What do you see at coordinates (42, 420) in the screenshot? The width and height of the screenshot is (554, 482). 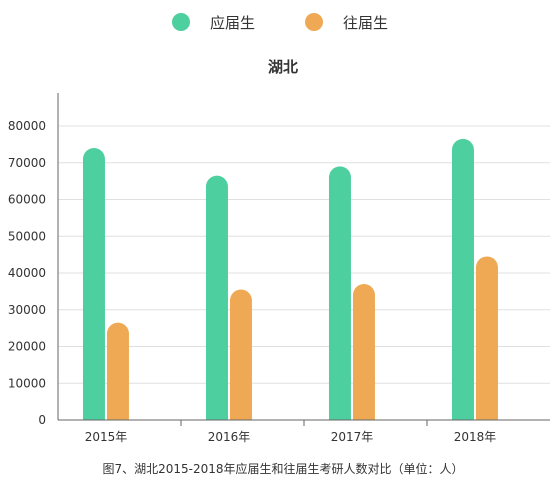 I see `y-tick-label: 0` at bounding box center [42, 420].